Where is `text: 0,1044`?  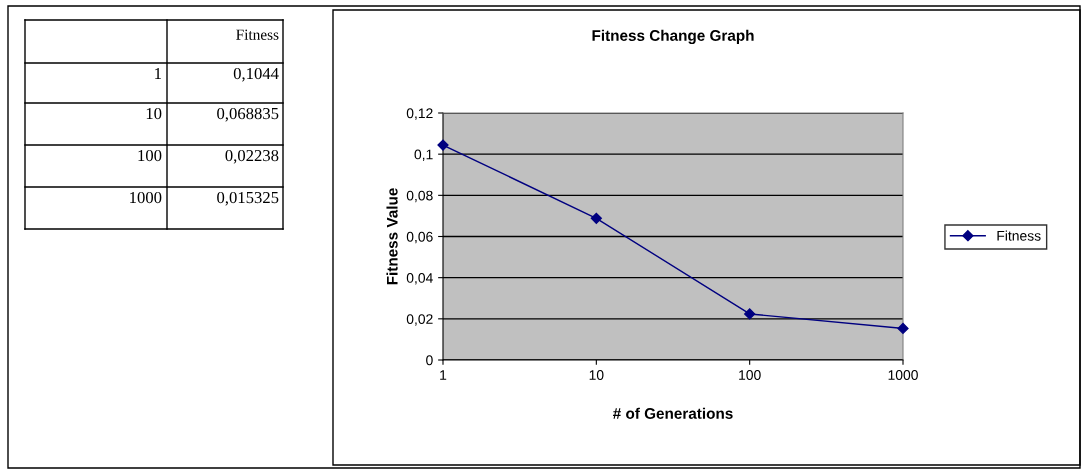
text: 0,1044 is located at coordinates (256, 74).